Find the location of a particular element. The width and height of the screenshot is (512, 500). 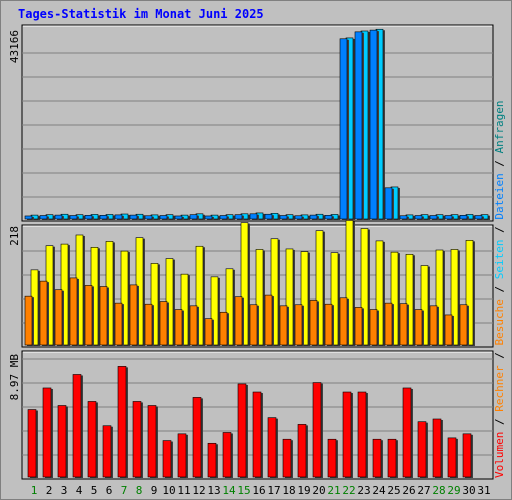

day-label: 6 is located at coordinates (109, 490).